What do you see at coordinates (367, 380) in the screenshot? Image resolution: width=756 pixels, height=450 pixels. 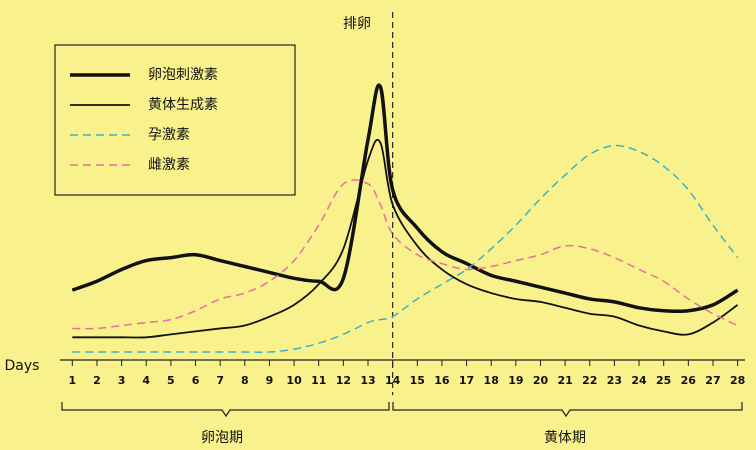 I see `x-tick-label: 13` at bounding box center [367, 380].